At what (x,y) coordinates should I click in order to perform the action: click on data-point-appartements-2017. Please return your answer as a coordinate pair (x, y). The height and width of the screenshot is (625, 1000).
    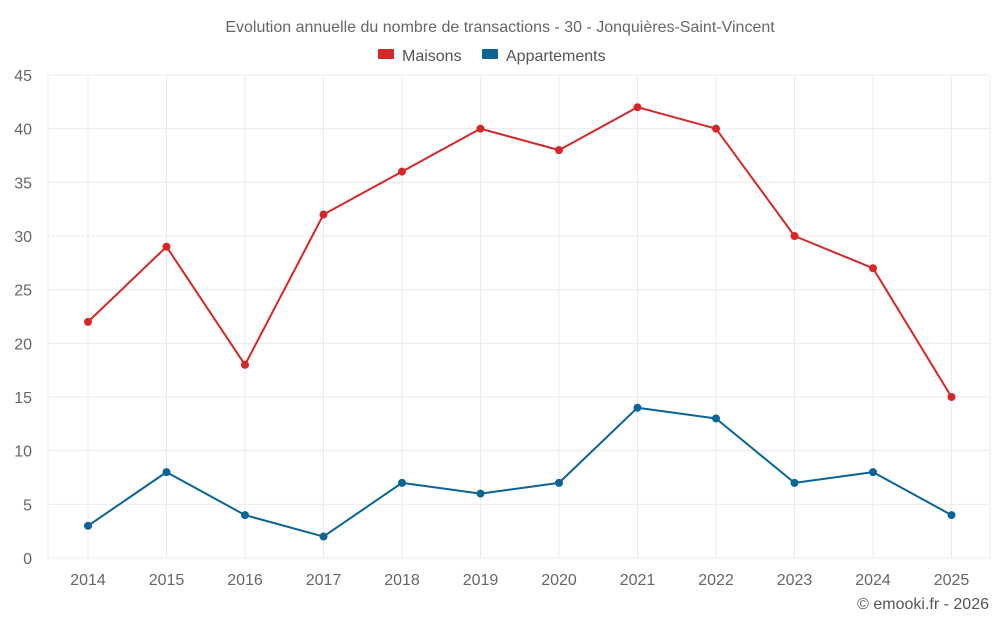
    Looking at the image, I should click on (323, 536).